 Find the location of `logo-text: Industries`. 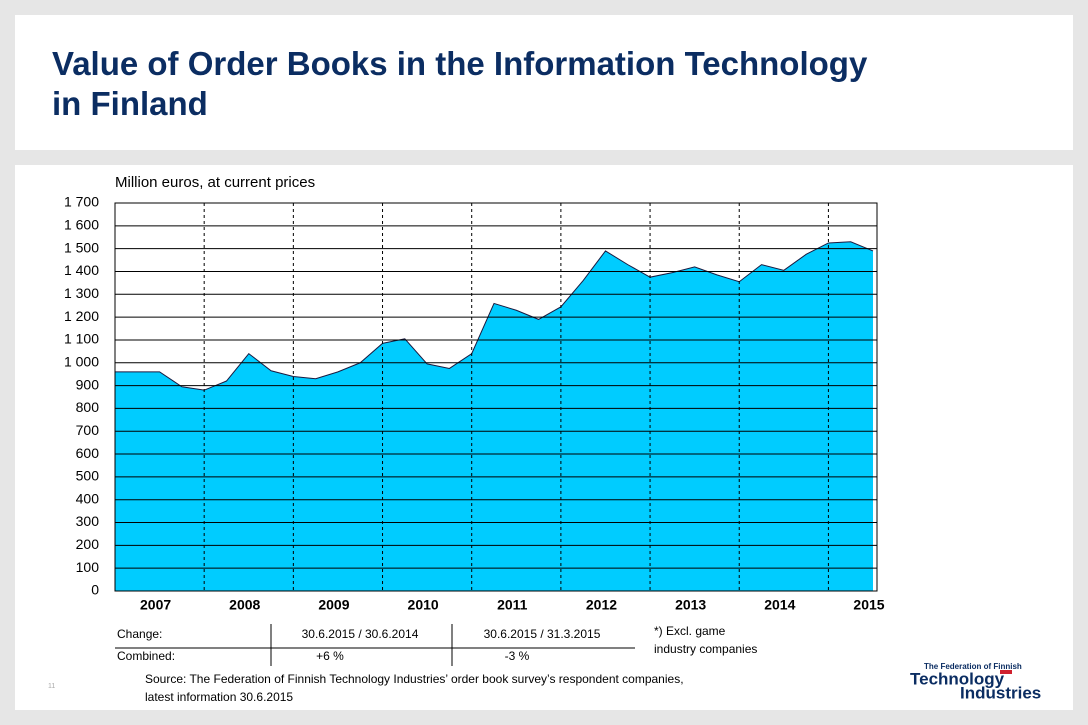

logo-text: Industries is located at coordinates (1000, 692).